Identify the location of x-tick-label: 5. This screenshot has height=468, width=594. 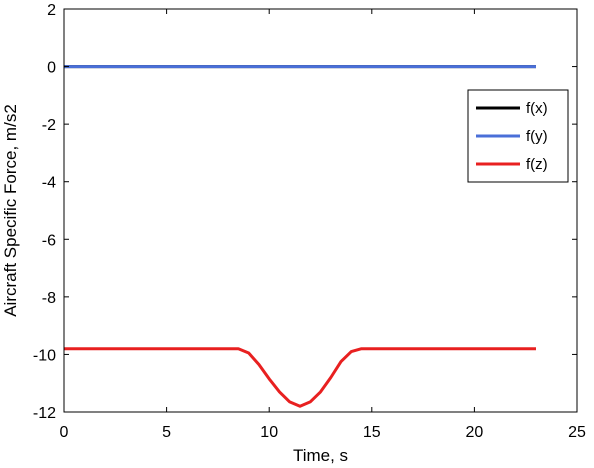
(166, 432).